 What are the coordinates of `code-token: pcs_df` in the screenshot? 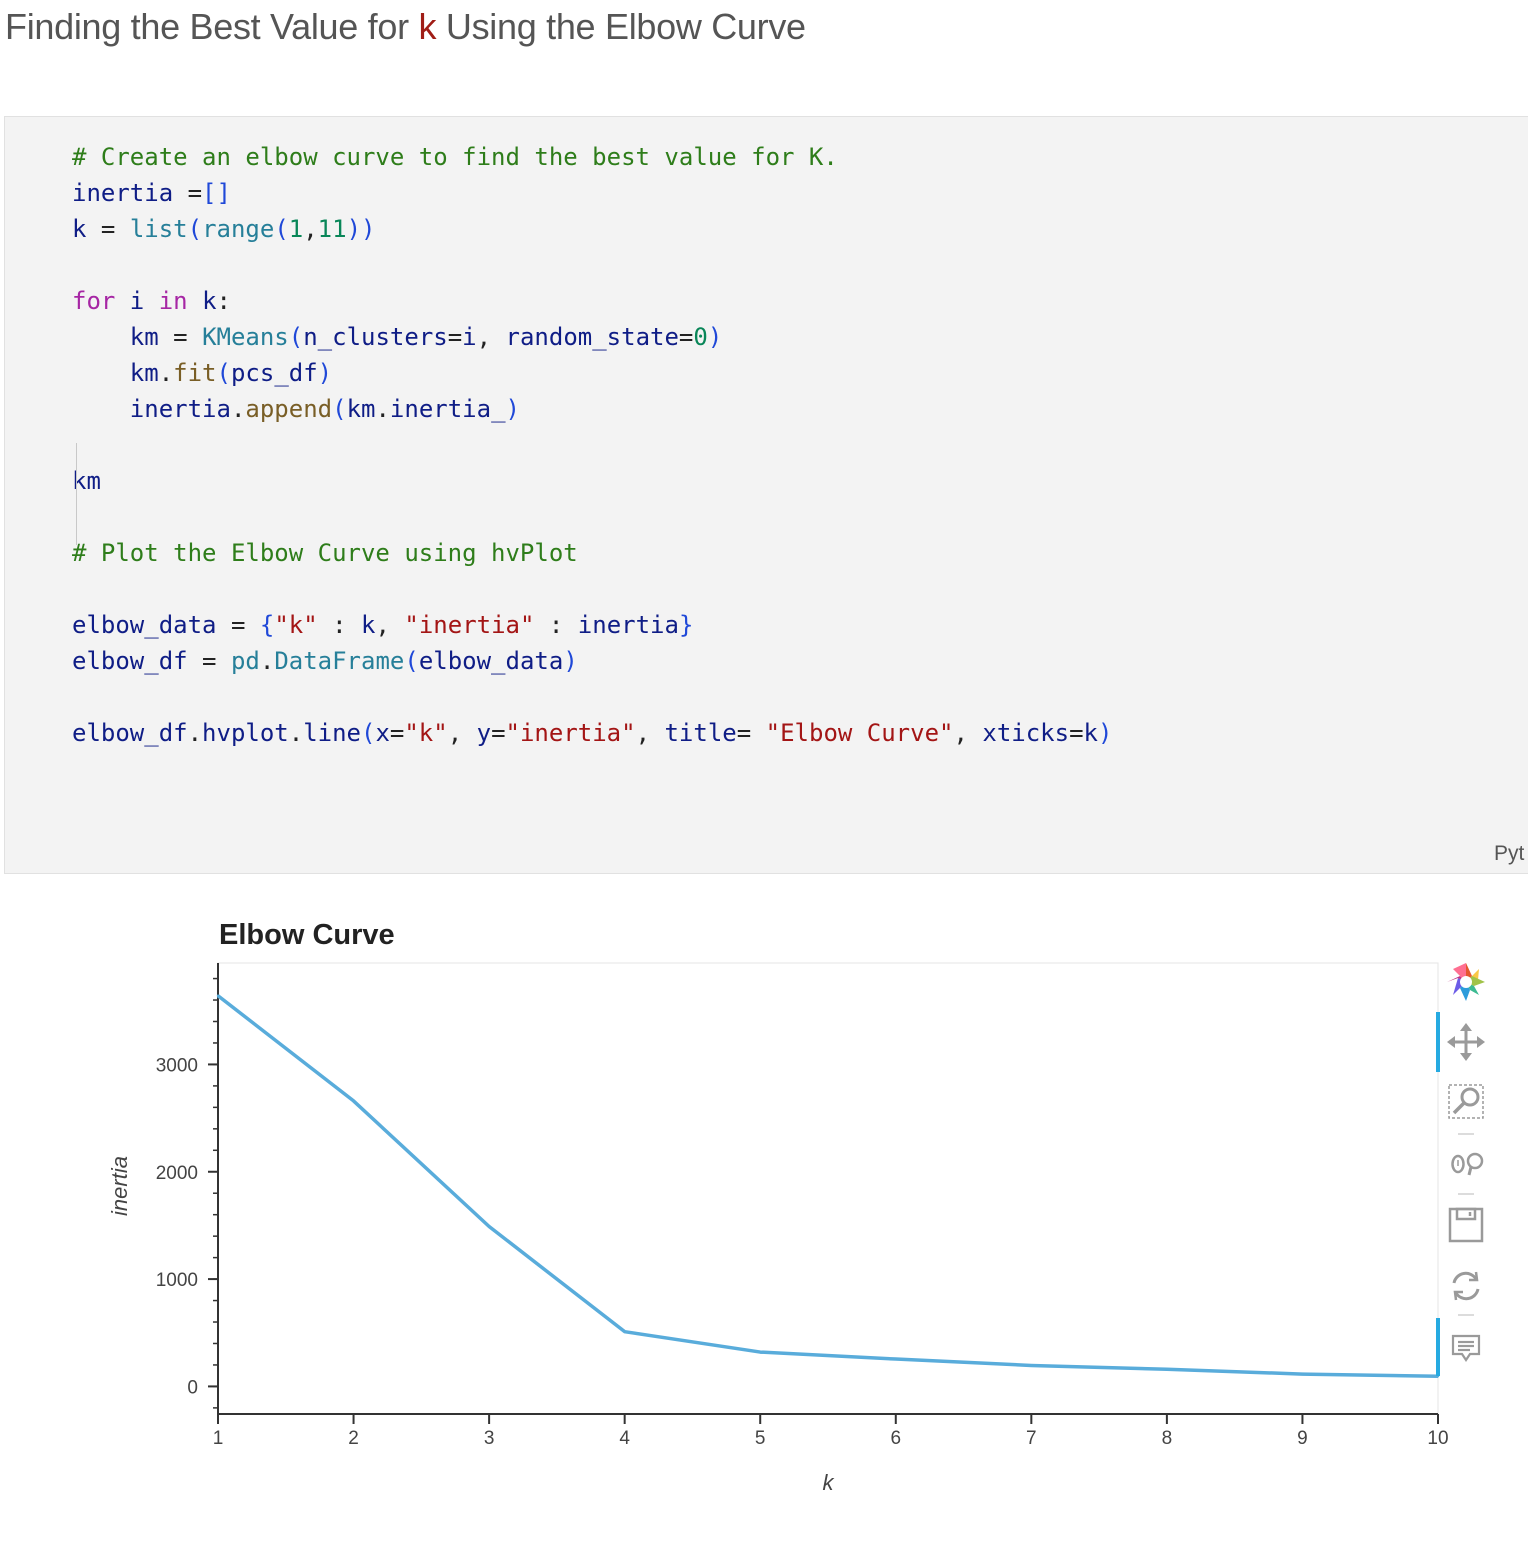 It's located at (274, 373).